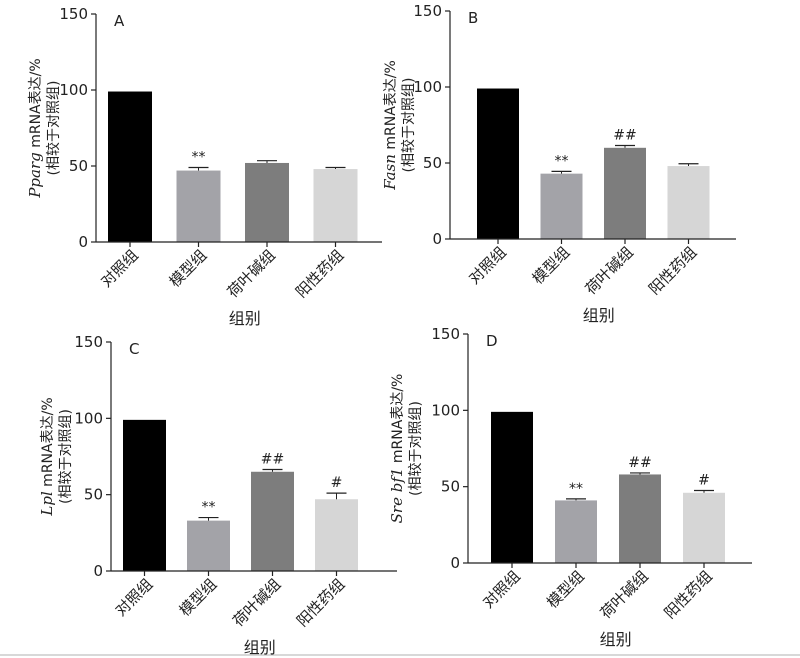 The height and width of the screenshot is (658, 800). What do you see at coordinates (390, 172) in the screenshot?
I see `y-axis-gene-name: Fasn` at bounding box center [390, 172].